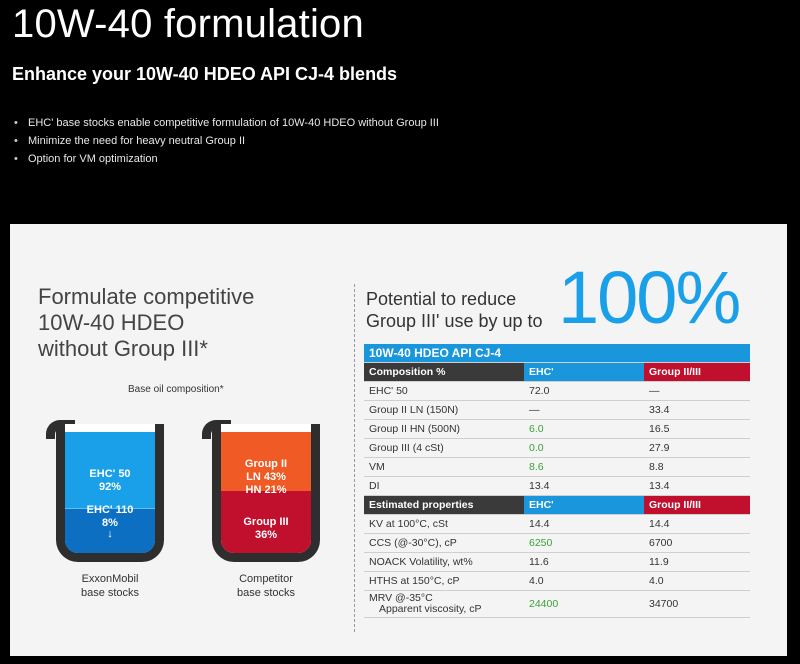 The image size is (800, 664). I want to click on table-cell: KV at 100°C, cSt, so click(444, 524).